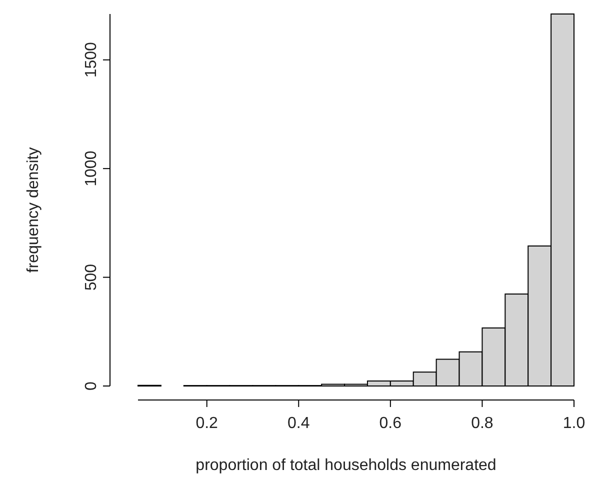 This screenshot has height=499, width=598. Describe the element at coordinates (91, 277) in the screenshot. I see `y-tick-label: 500` at that location.